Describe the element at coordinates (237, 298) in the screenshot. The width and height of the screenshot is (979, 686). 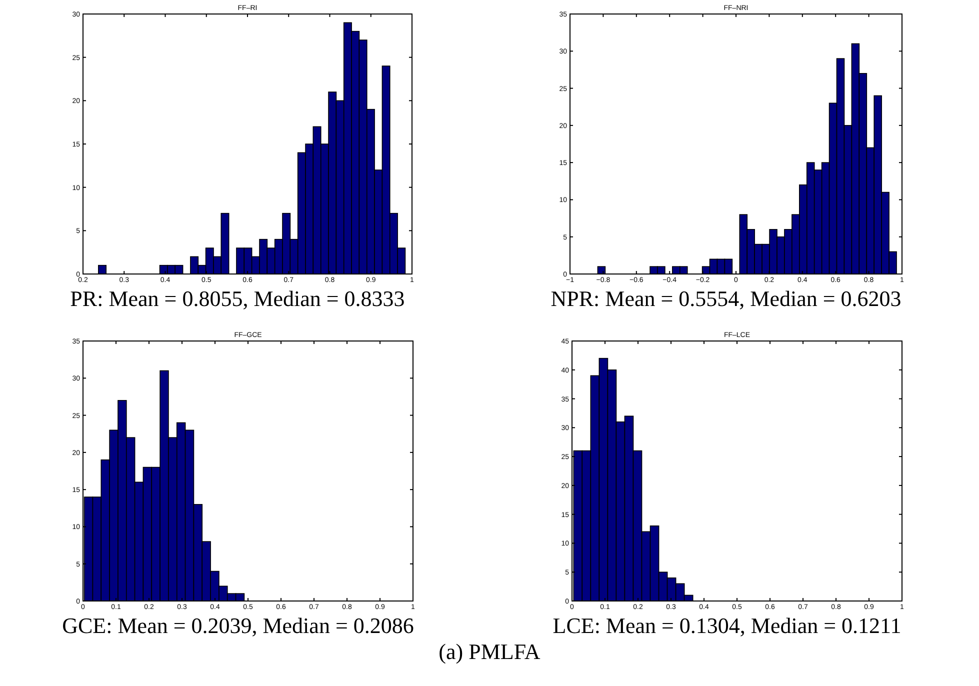
I see `text: PR: Mean = 0.8055, Median = 0.8333` at that location.